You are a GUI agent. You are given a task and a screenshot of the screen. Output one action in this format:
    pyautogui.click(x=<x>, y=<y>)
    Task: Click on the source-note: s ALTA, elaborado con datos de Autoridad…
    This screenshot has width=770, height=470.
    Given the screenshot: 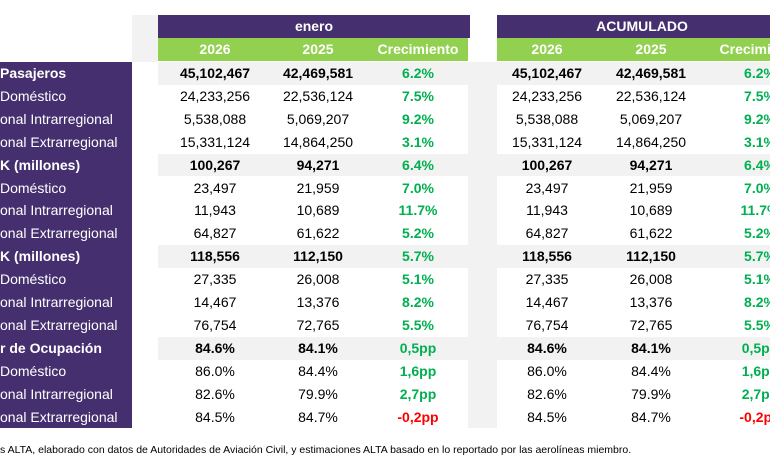 What is the action you would take?
    pyautogui.click(x=316, y=450)
    